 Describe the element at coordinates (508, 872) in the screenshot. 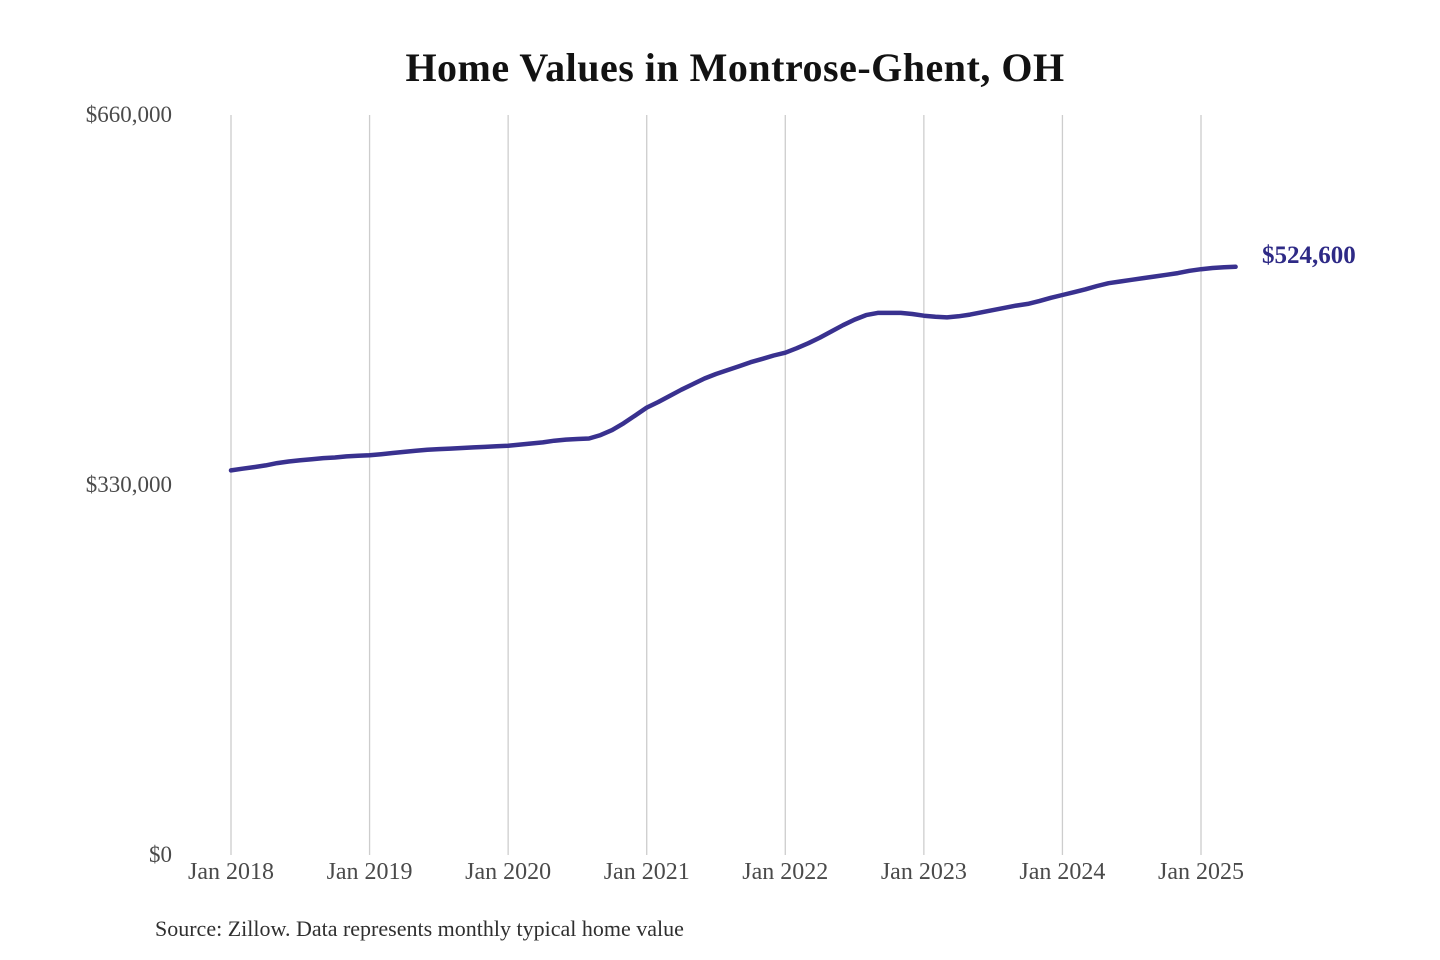

I see `x-tick-label: Jan 2020` at that location.